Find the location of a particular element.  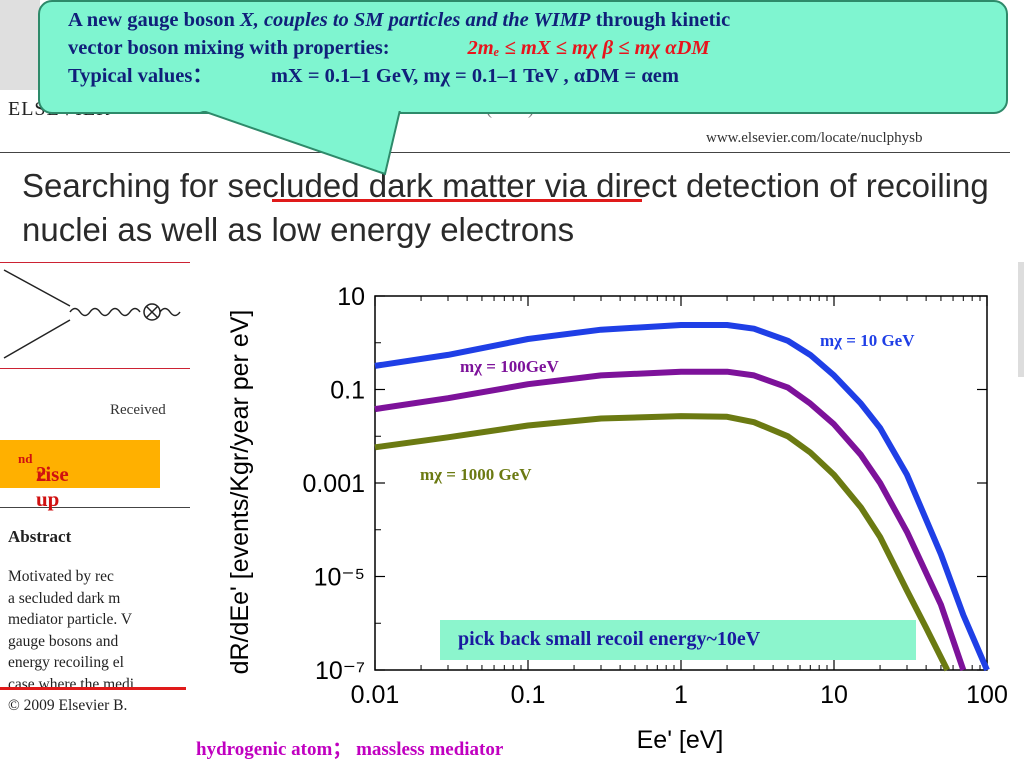

title-before: Searching for is located at coordinates (125, 185).